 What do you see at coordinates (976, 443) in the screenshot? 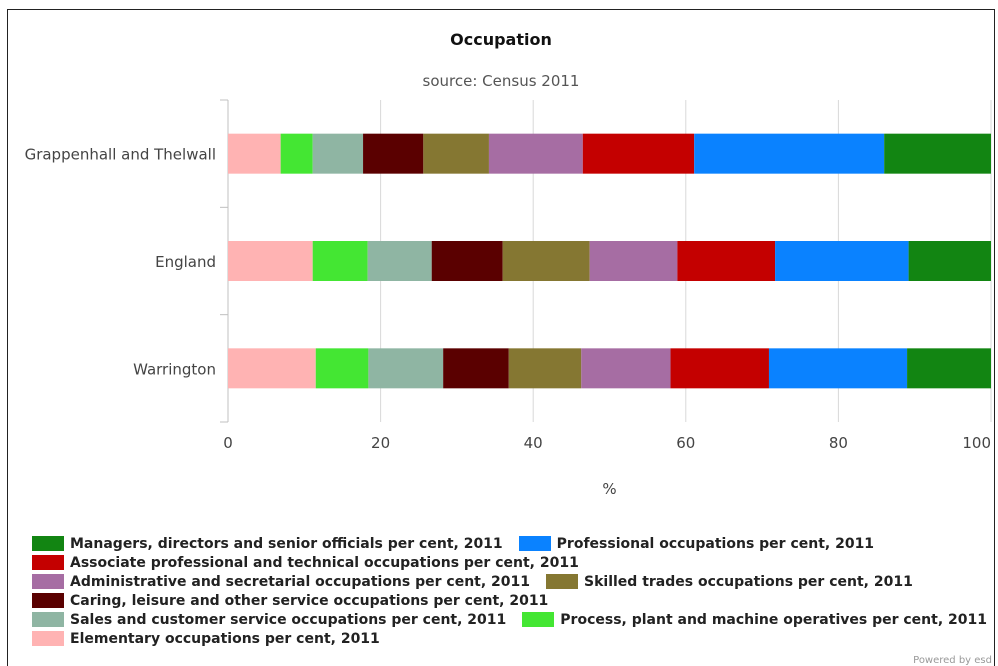
I see `x-tick-label: 100` at bounding box center [976, 443].